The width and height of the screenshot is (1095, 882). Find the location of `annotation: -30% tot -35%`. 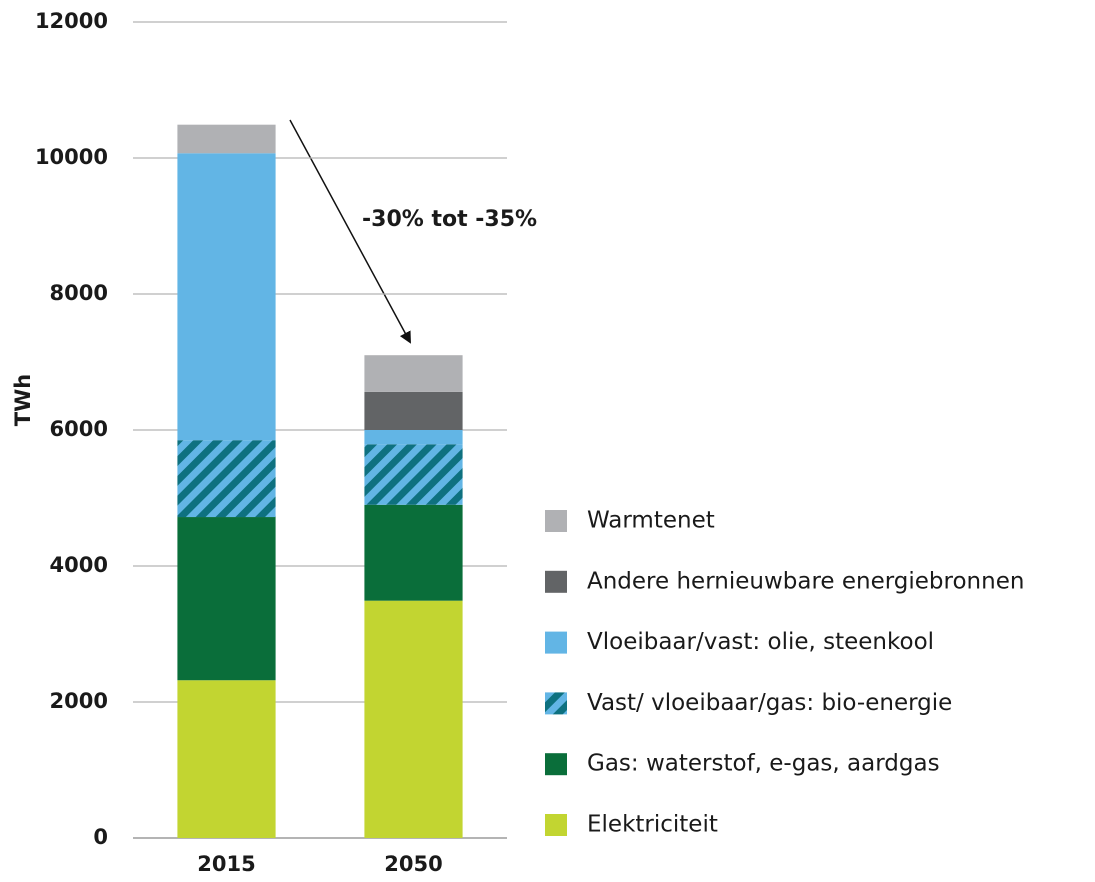

annotation: -30% tot -35% is located at coordinates (449, 219).